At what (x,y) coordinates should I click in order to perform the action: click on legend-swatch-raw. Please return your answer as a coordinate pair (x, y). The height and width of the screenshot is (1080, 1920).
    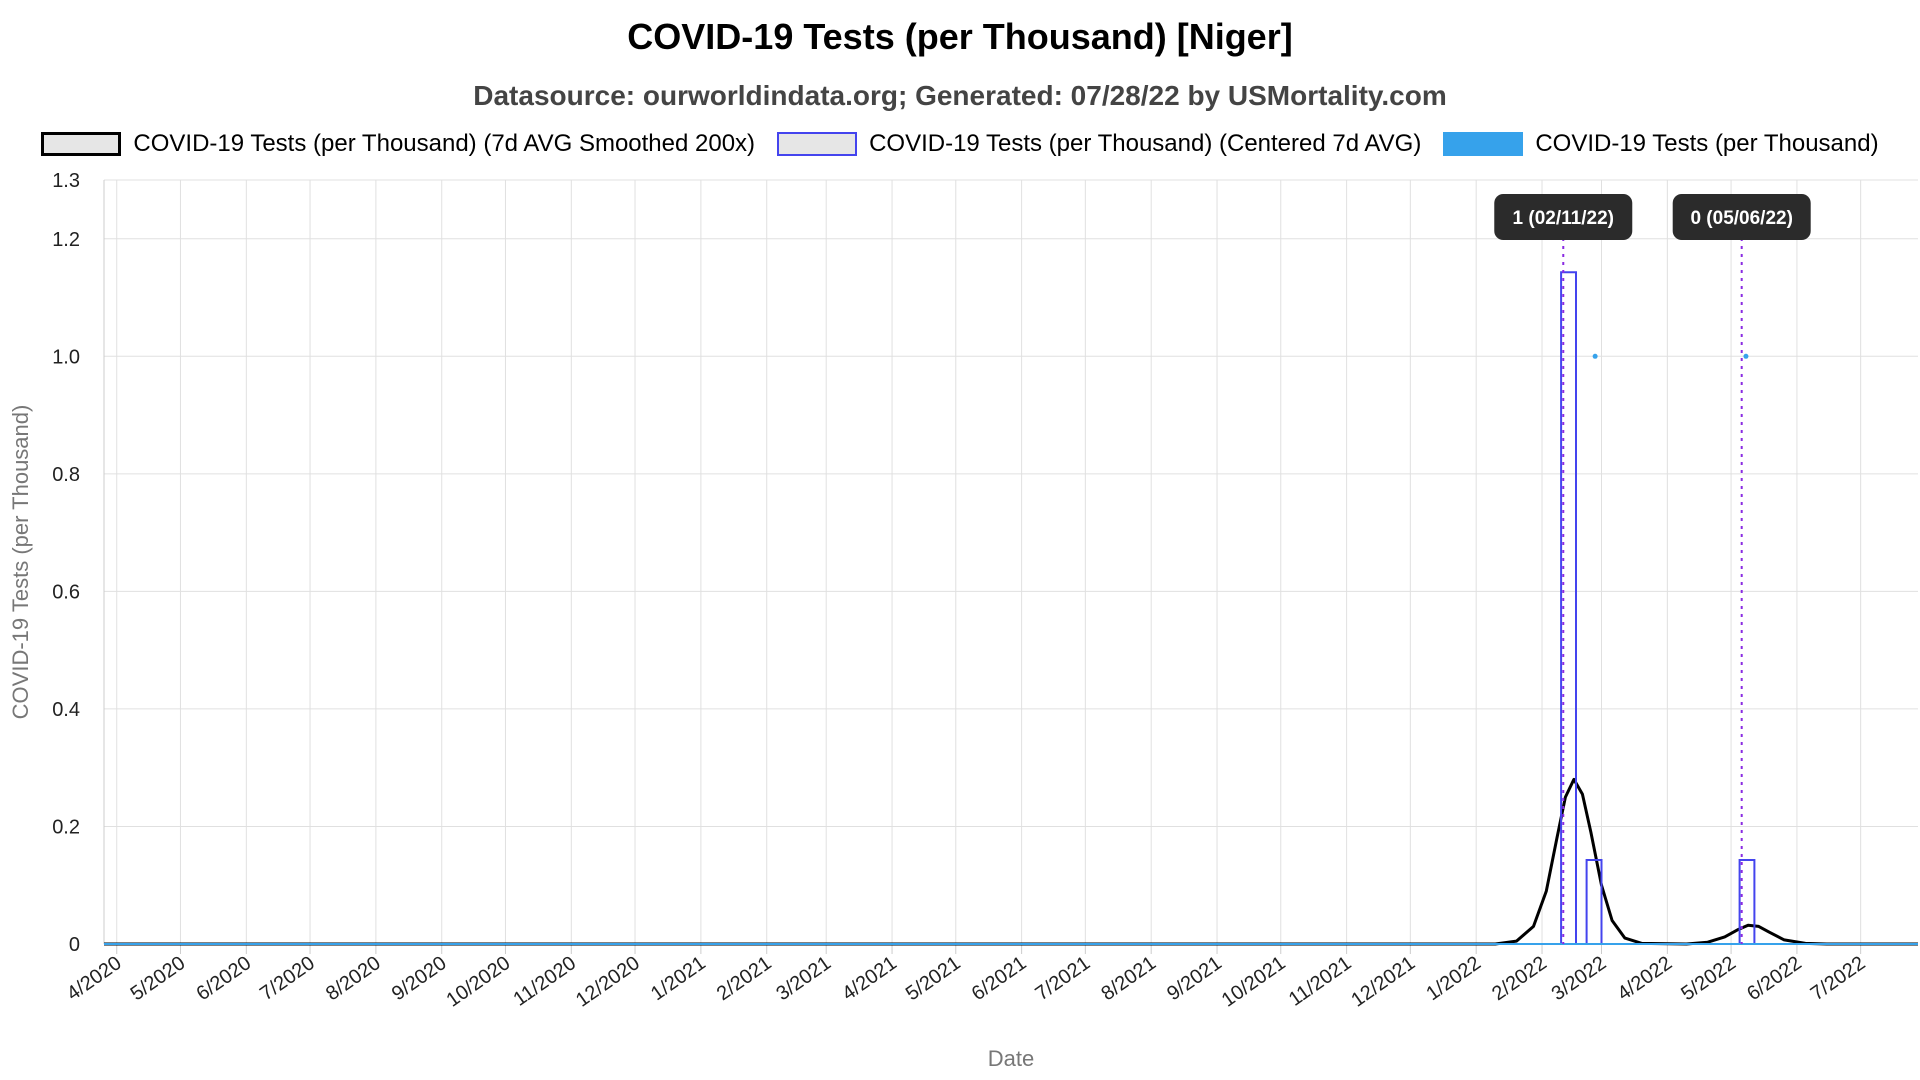
    Looking at the image, I should click on (1483, 144).